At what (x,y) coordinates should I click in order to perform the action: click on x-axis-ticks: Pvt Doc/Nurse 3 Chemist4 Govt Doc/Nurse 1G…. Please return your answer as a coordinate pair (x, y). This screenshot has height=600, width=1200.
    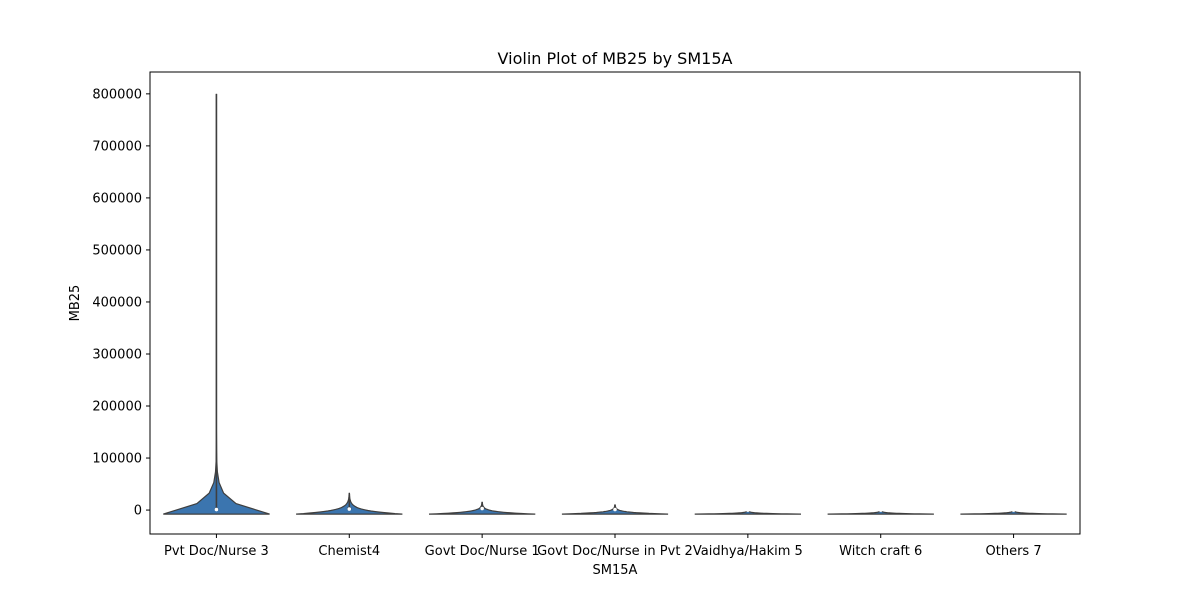
    Looking at the image, I should click on (603, 546).